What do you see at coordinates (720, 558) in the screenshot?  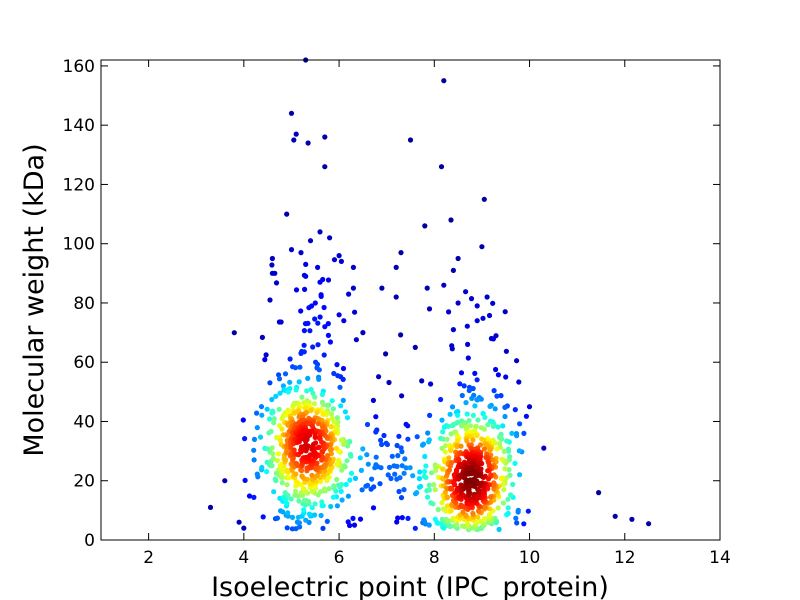 I see `x-tick-label: 14` at bounding box center [720, 558].